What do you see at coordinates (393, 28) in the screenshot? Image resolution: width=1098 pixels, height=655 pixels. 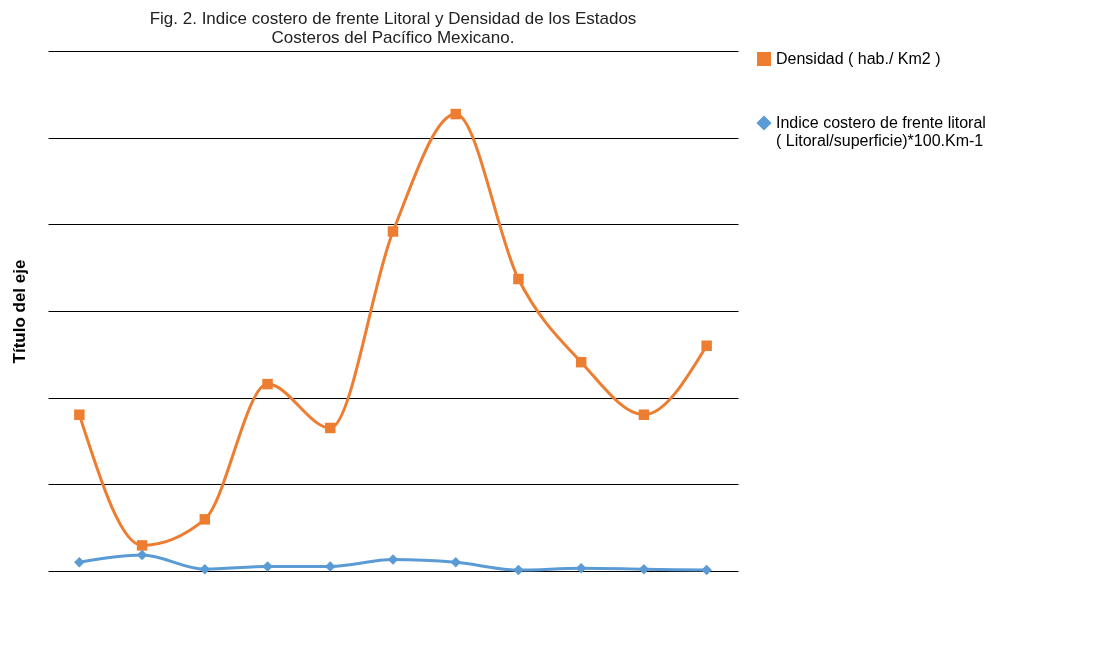 I see `chart-title: Fig. 2. Indice costero de frente Litoral y Densidad de los Estados Costeros del Pacífico Mexicano.` at bounding box center [393, 28].